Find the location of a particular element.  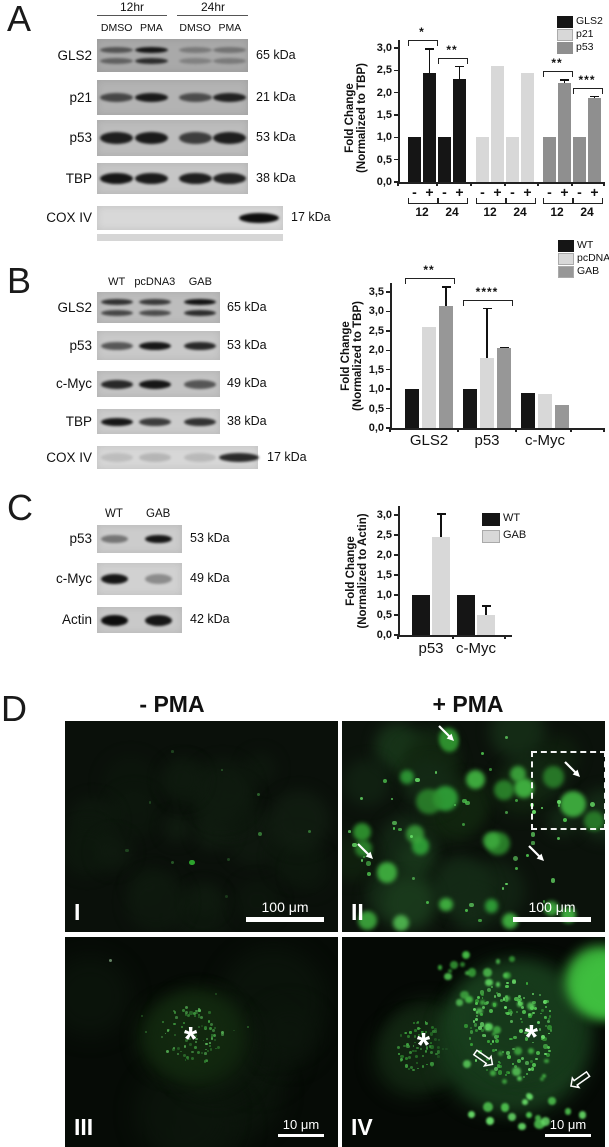

y-tick-label: 3,0 is located at coordinates (376, 311).